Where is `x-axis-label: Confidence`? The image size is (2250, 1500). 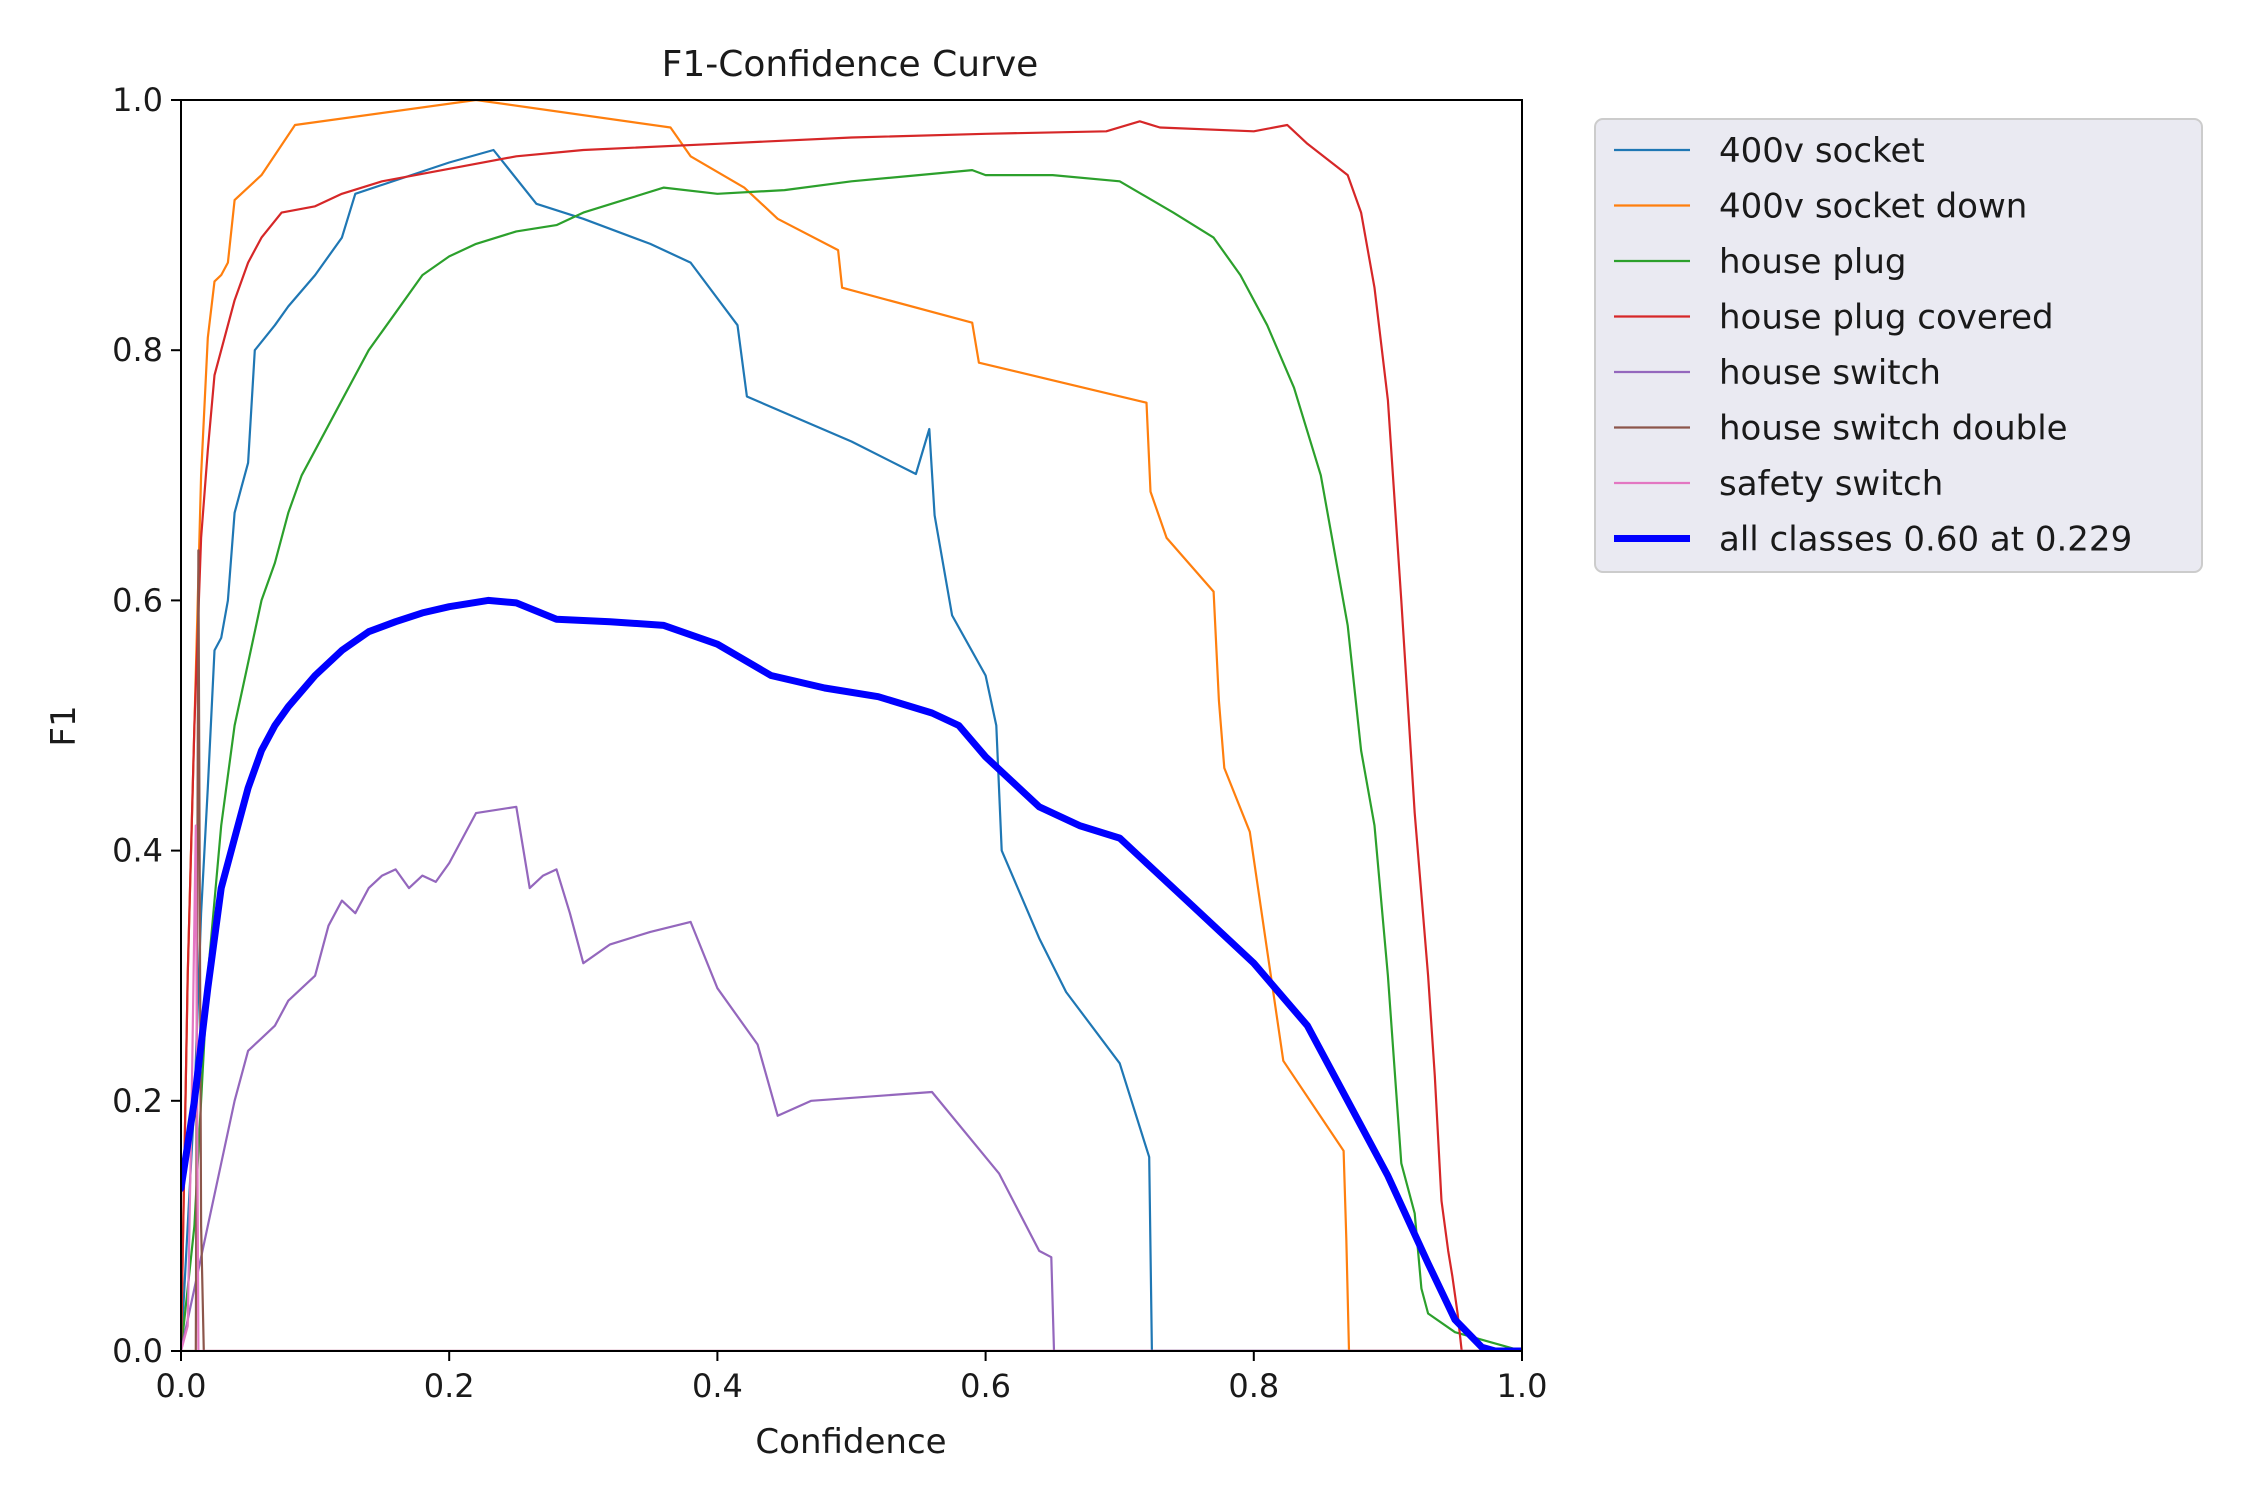
x-axis-label: Confidence is located at coordinates (850, 1442).